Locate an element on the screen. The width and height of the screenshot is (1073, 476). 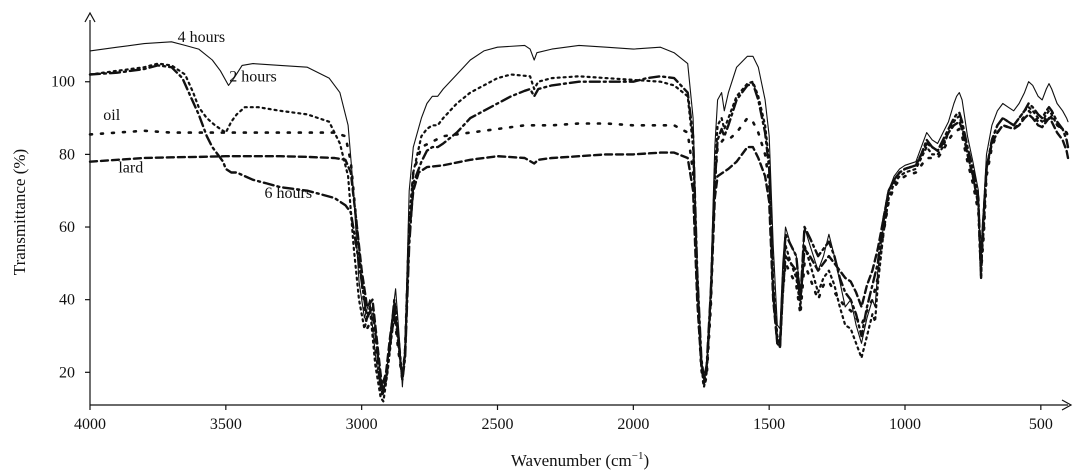
series-label-4-hours: 4 hours is located at coordinates (202, 37).